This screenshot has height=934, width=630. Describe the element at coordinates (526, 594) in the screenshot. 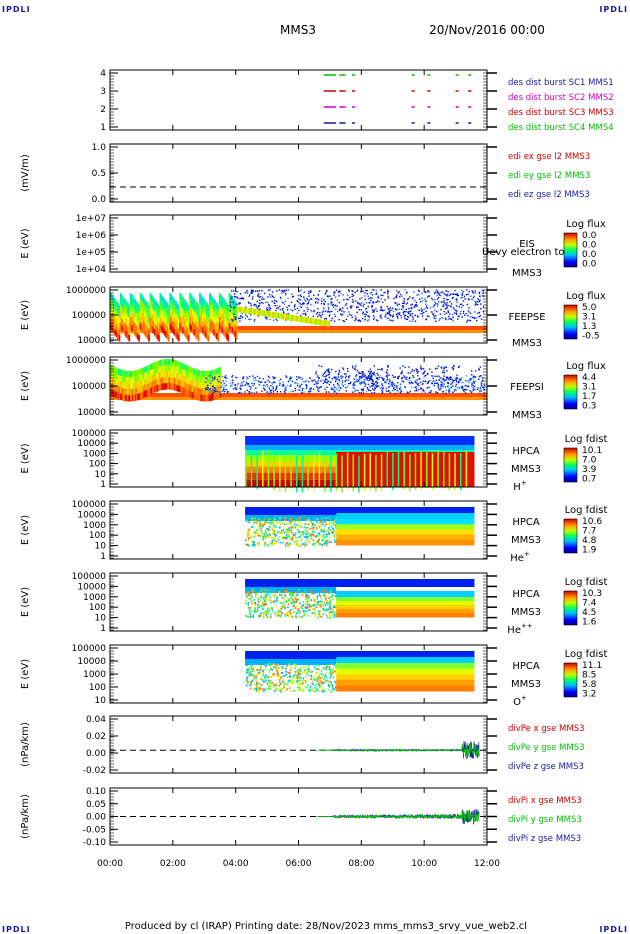

I see `instrument-label: HPCA` at that location.